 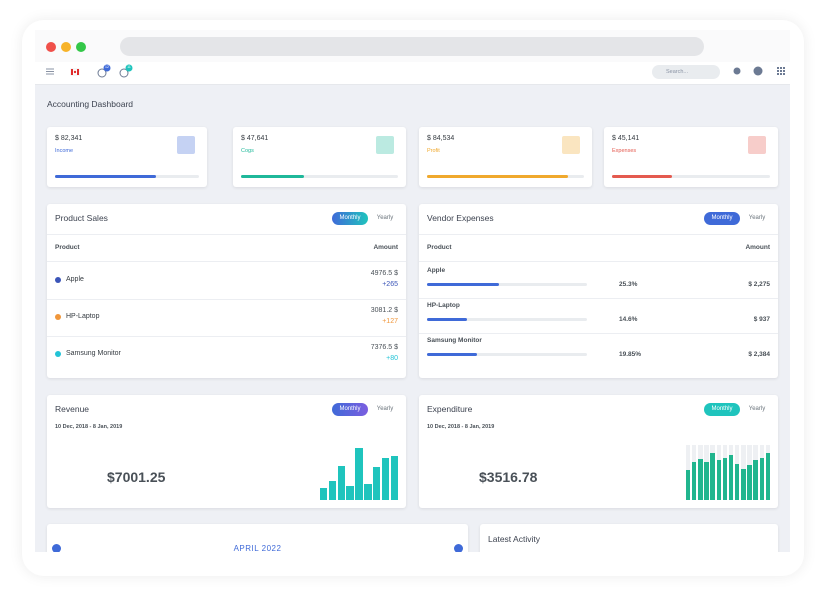 I want to click on card-title: Latest Activity, so click(x=514, y=539).